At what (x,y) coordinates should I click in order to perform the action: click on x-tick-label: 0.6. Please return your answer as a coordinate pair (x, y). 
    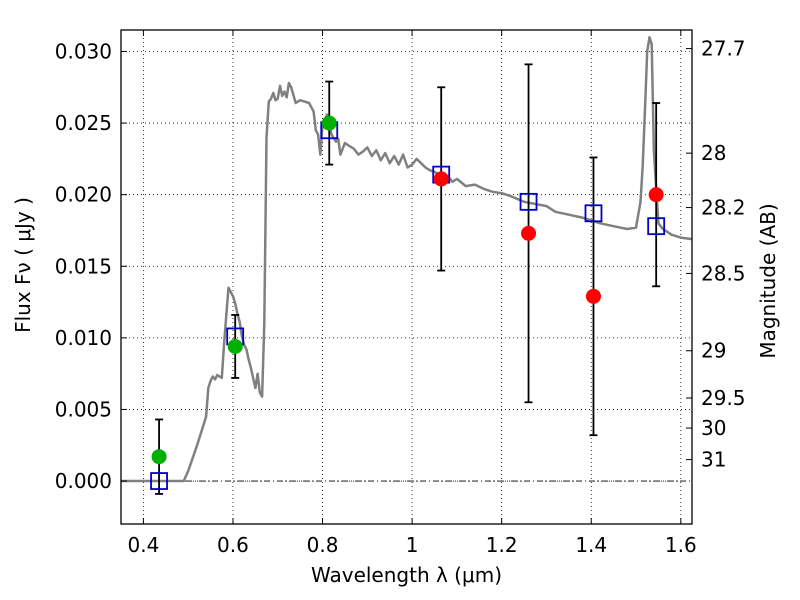
    Looking at the image, I should click on (233, 545).